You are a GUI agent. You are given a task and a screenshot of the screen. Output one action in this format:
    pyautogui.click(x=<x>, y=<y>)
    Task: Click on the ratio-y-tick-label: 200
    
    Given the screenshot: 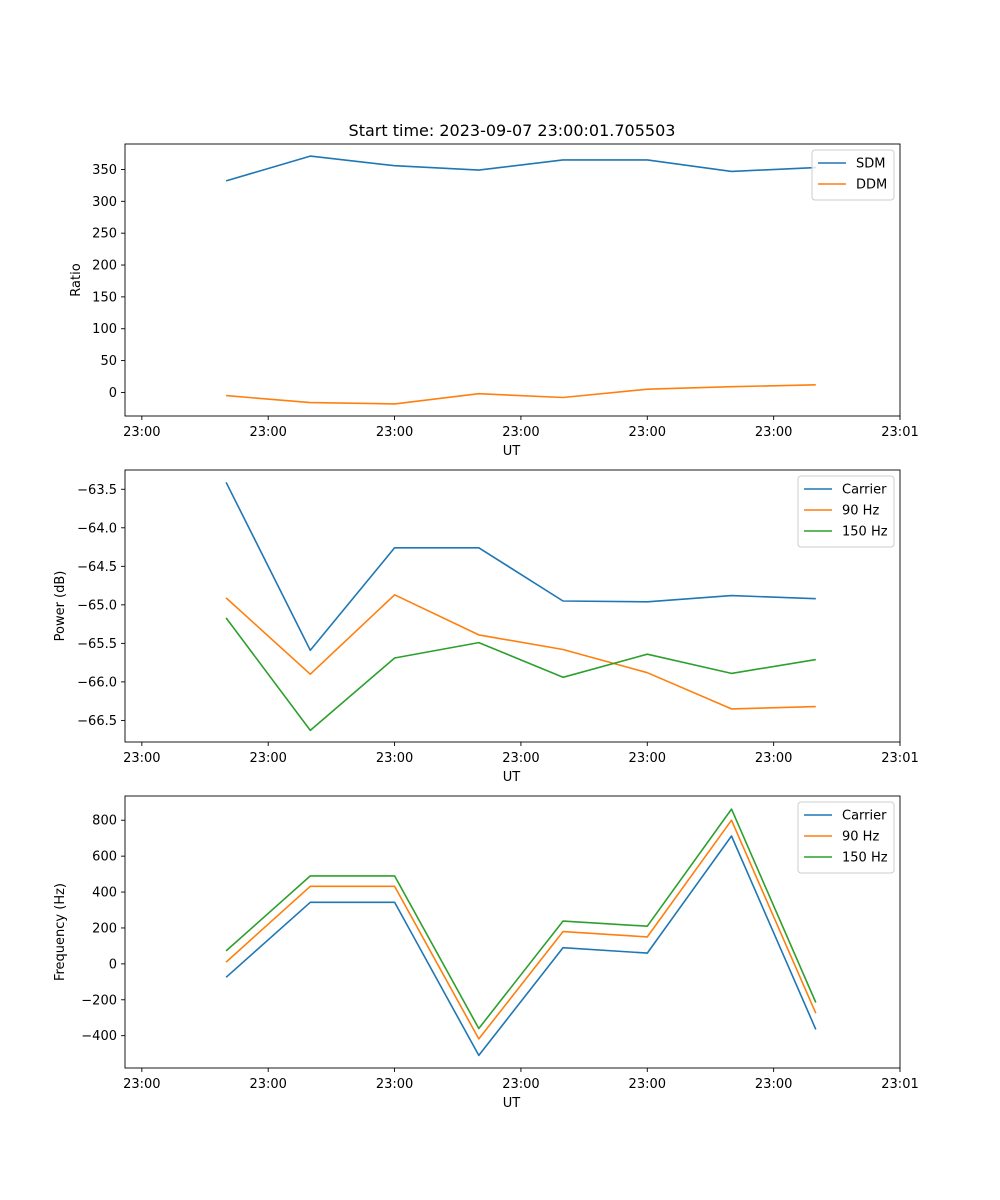 What is the action you would take?
    pyautogui.click(x=104, y=266)
    